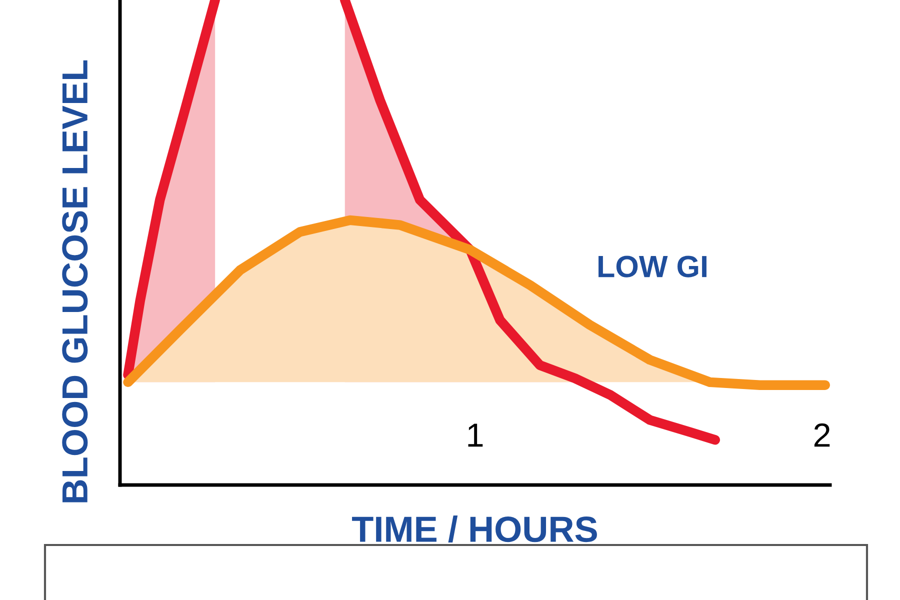 The image size is (900, 600). I want to click on x-tick-label: 1, so click(475, 435).